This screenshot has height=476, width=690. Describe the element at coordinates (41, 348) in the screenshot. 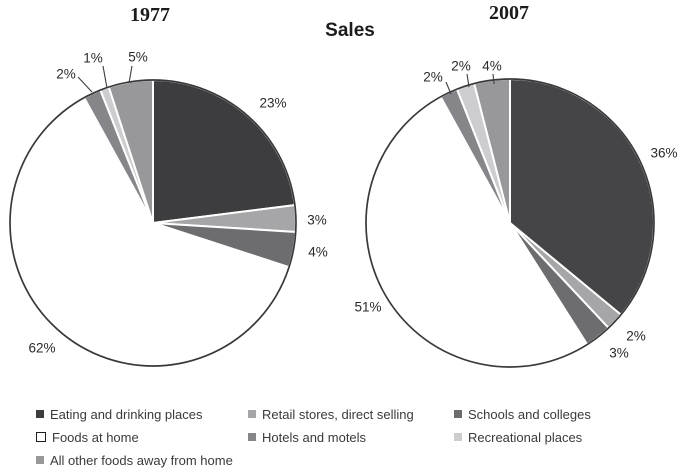

I see `slice-percentage-label: 62%` at that location.